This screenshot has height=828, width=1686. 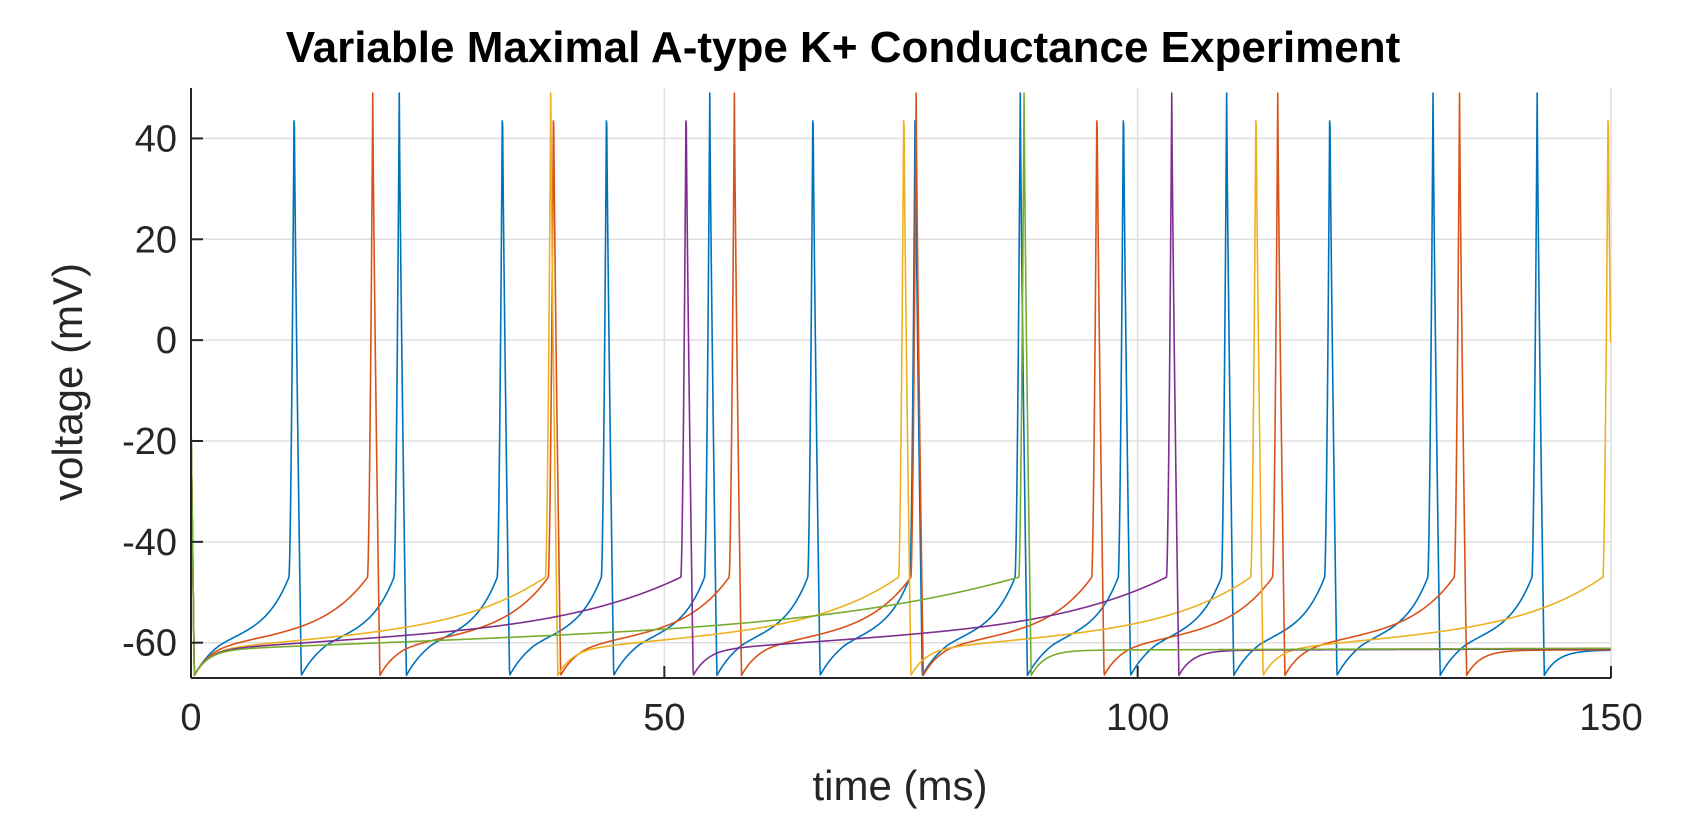 What do you see at coordinates (166, 341) in the screenshot?
I see `y-tick-label: 0` at bounding box center [166, 341].